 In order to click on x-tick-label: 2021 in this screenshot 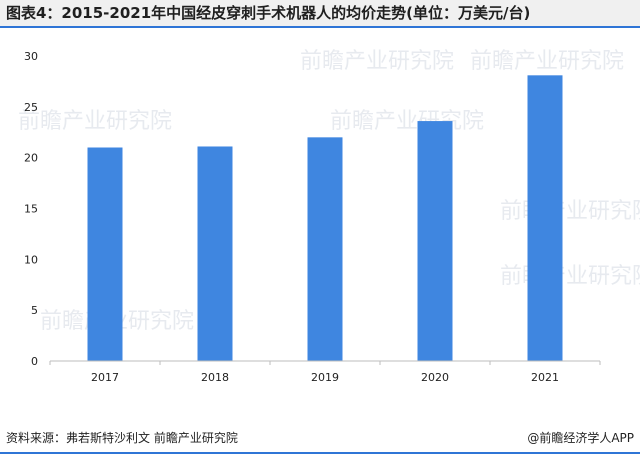, I will do `click(545, 377)`.